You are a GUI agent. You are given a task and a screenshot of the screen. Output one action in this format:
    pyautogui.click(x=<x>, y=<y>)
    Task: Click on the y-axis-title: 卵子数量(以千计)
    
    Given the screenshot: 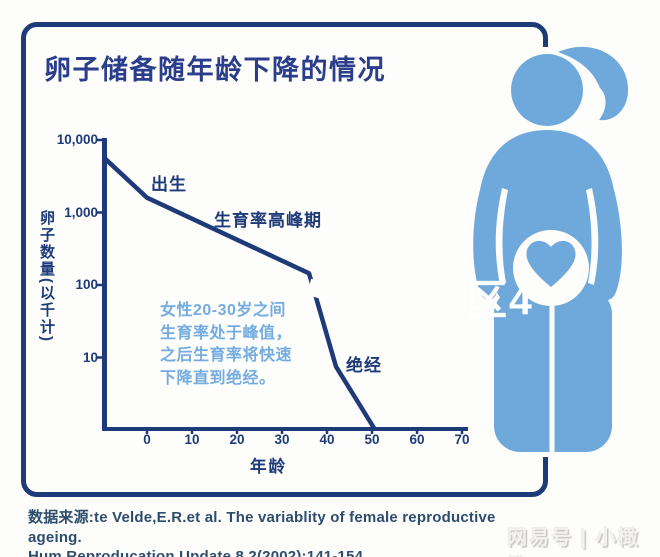 What is the action you would take?
    pyautogui.click(x=46, y=276)
    